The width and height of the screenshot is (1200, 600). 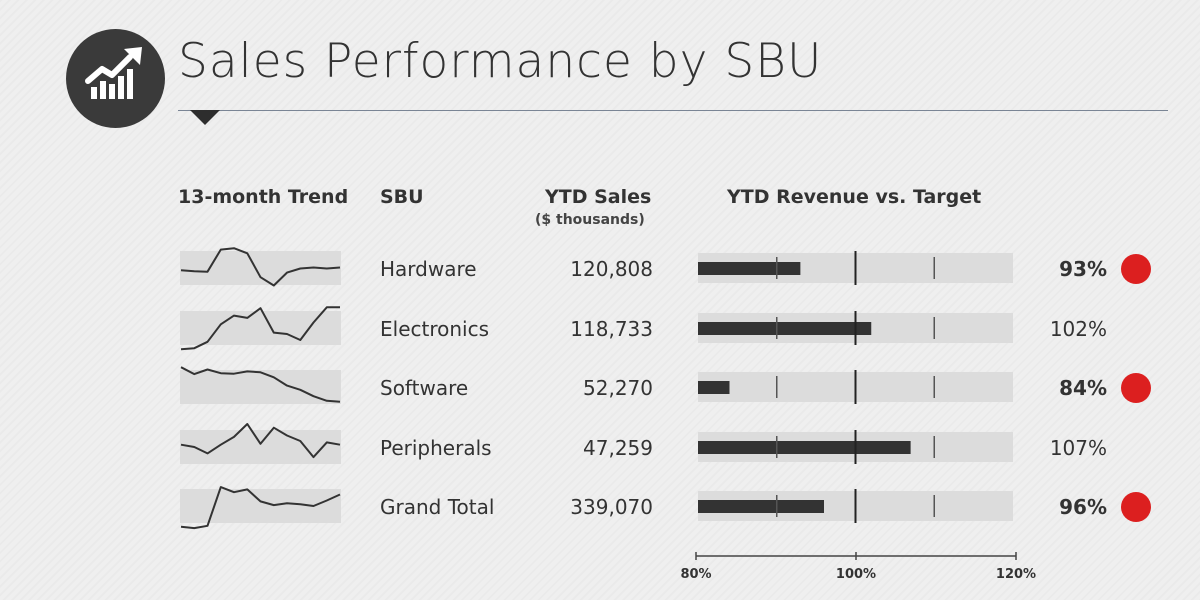 I want to click on table-row: Electronics 118,733 102%, so click(x=600, y=327).